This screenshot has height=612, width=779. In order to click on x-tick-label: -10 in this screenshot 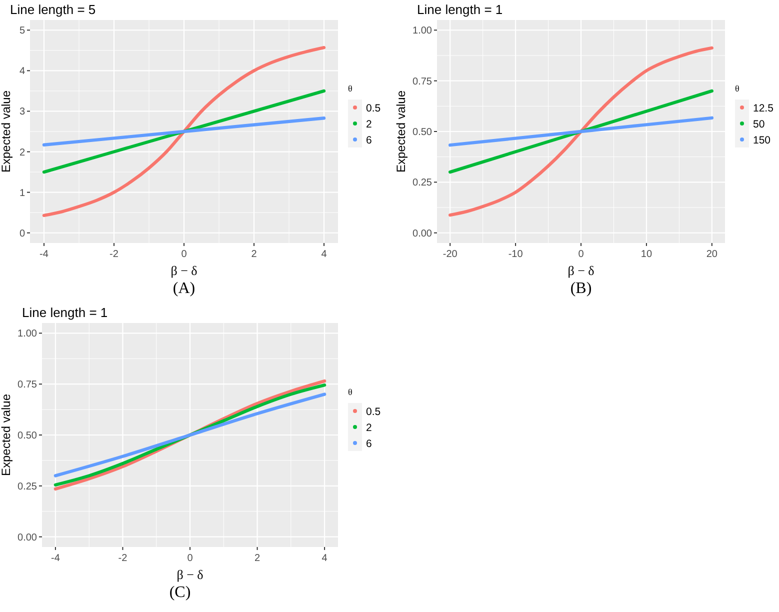, I will do `click(516, 254)`.